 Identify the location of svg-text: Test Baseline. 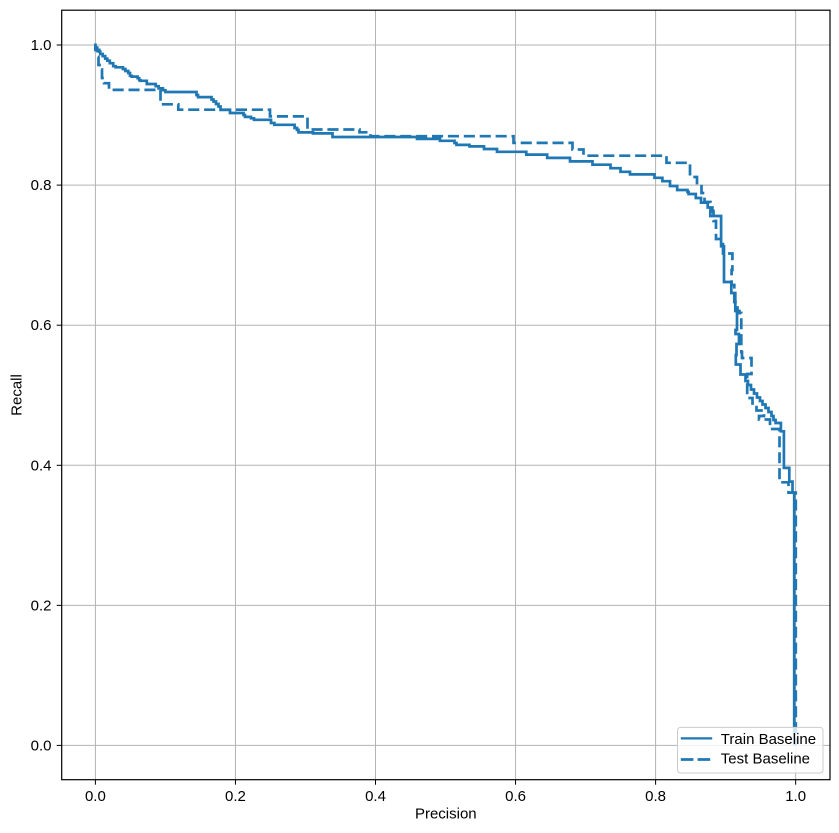
(765, 759).